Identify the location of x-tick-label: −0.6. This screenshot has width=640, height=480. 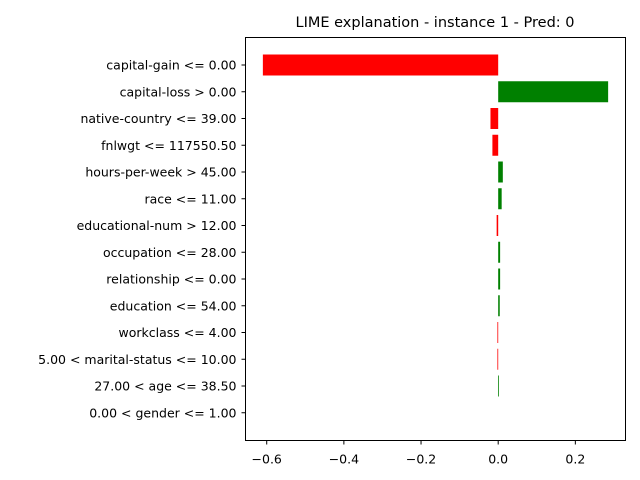
(267, 459).